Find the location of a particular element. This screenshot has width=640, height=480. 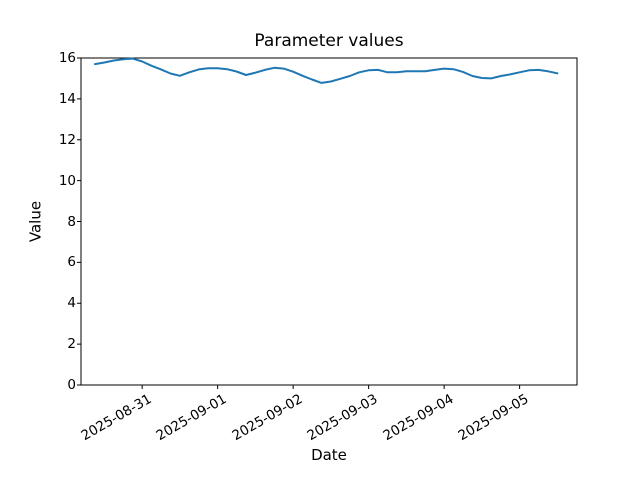

y-tick-label: 0 is located at coordinates (71, 385).